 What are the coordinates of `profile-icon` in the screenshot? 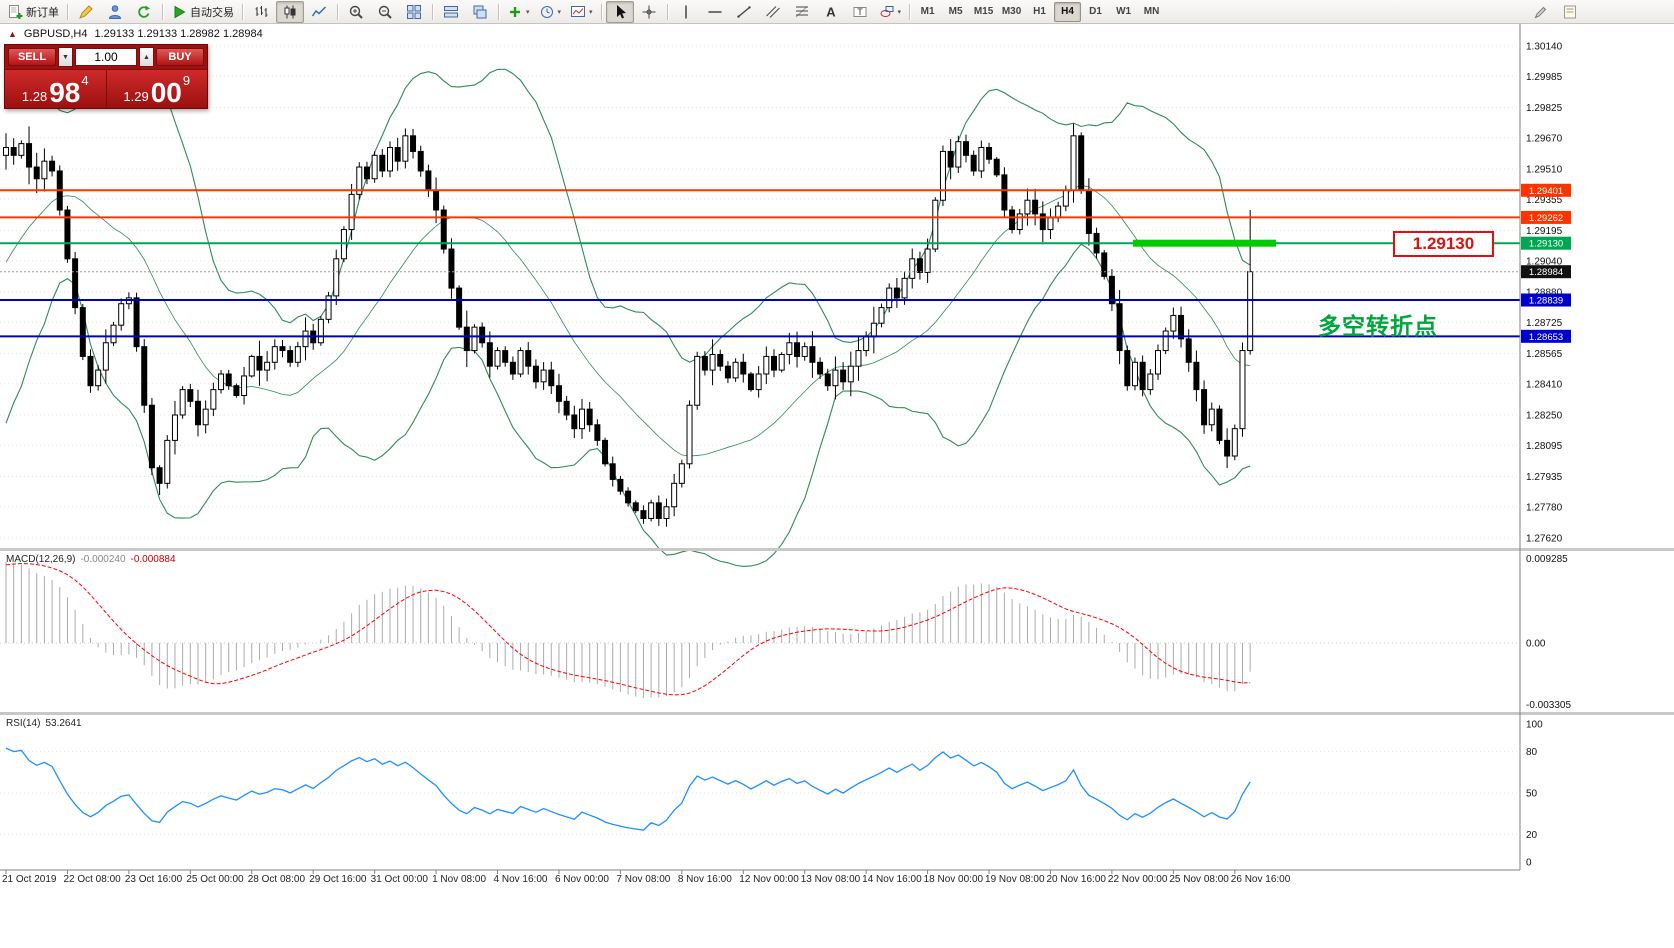 It's located at (115, 12).